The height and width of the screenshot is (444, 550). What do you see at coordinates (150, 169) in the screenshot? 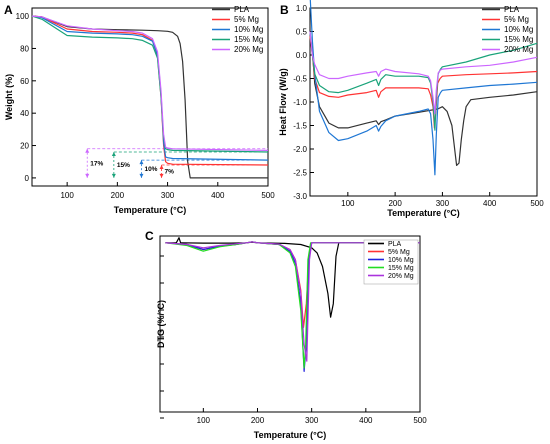
I see `residue-label: 10%` at bounding box center [150, 169].